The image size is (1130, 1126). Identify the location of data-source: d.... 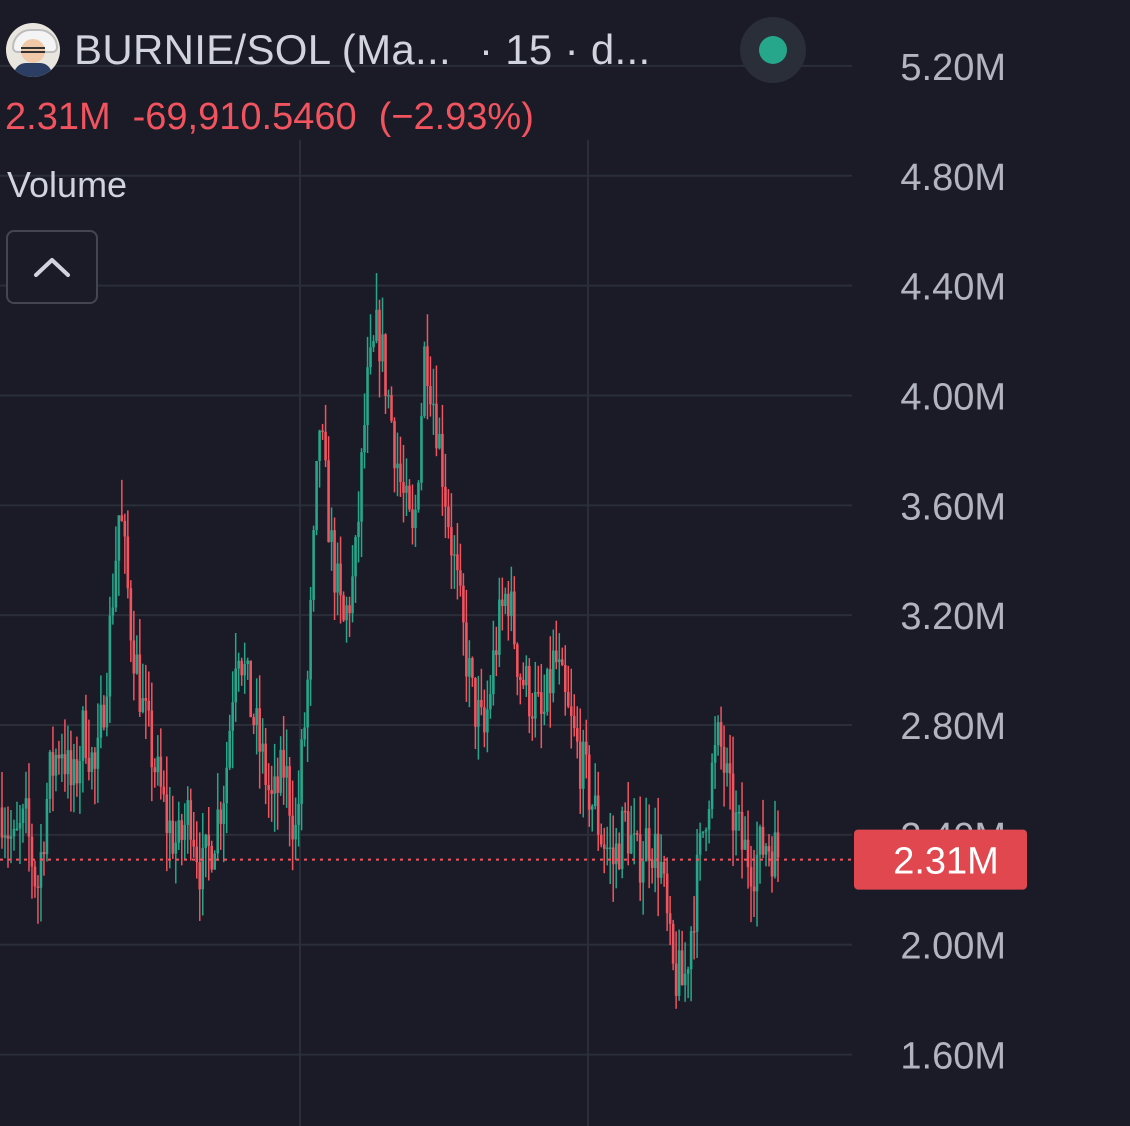
(620, 49).